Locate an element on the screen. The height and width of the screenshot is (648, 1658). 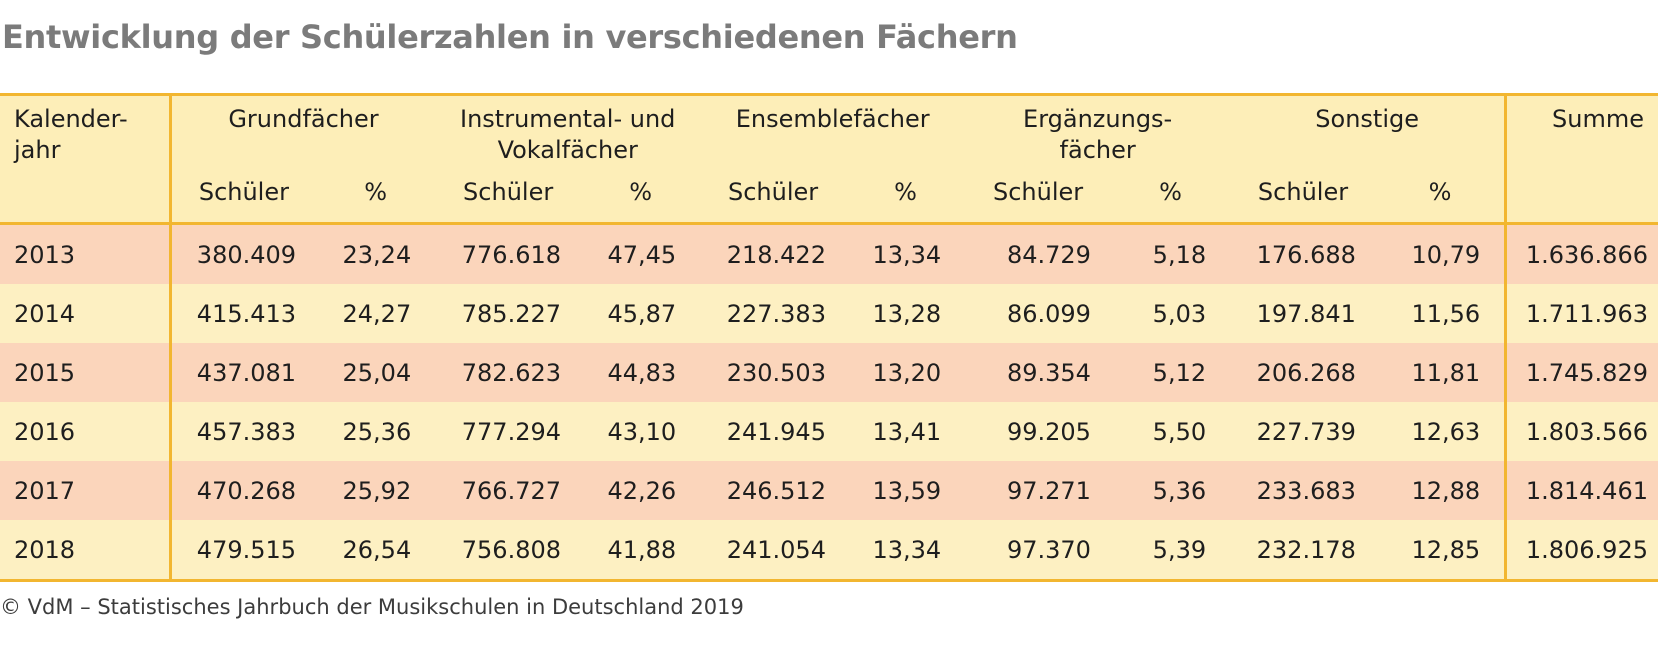
cell-percent: 45,87 is located at coordinates (642, 313).